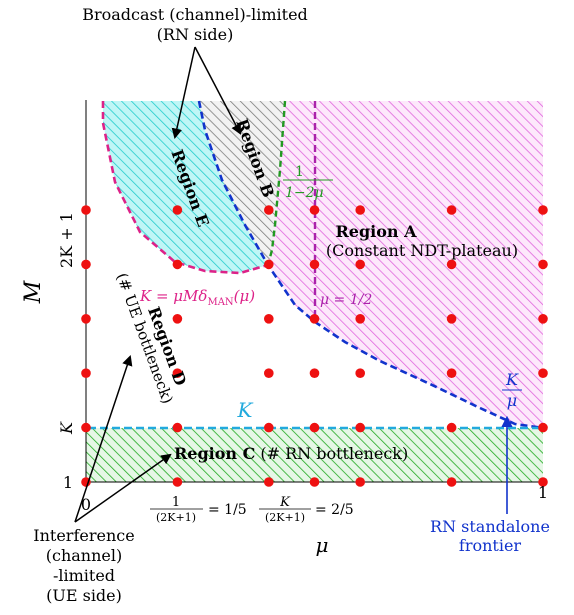 This screenshot has height=615, width=574. What do you see at coordinates (422, 250) in the screenshot?
I see `region-a-subtitle: (Constant NDT-plateau)` at bounding box center [422, 250].